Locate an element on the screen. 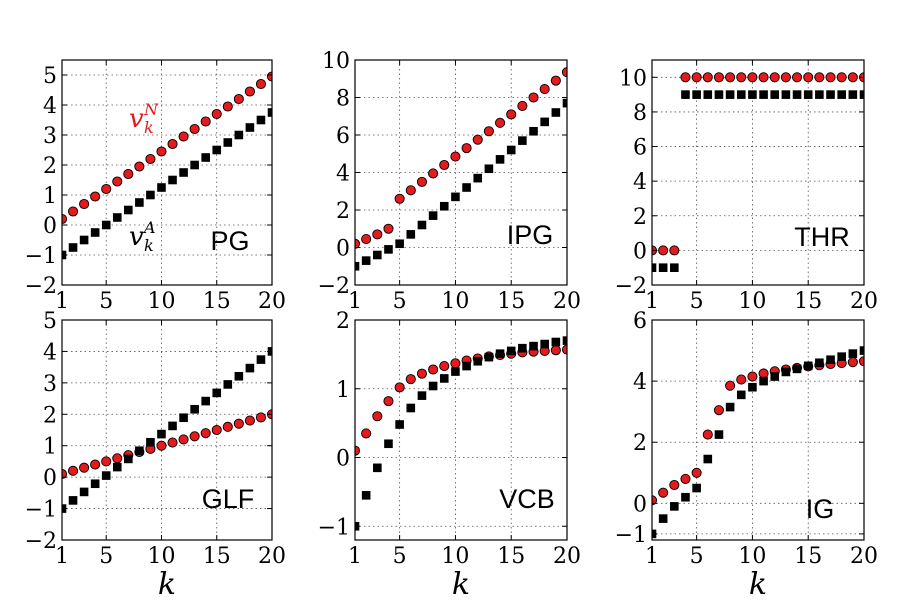 The image size is (900, 600). series-vkN is located at coordinates (167, 148).